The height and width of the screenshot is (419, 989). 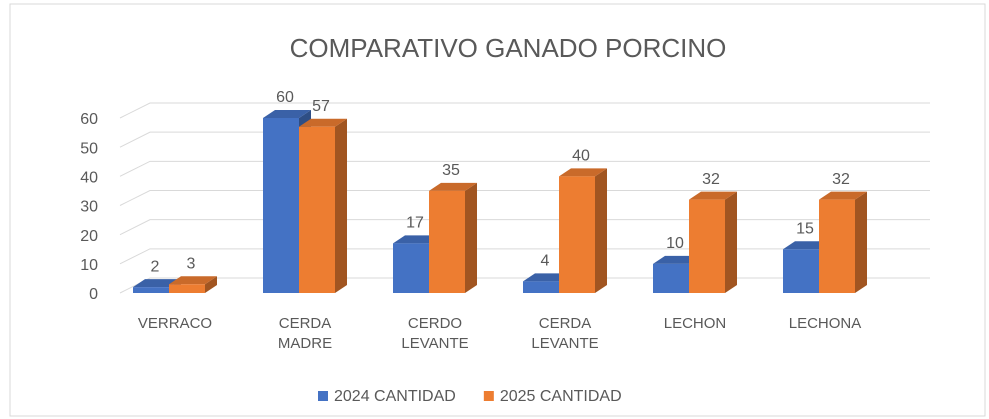 What do you see at coordinates (565, 333) in the screenshot?
I see `x-tick-label: CERDA LEVANTE` at bounding box center [565, 333].